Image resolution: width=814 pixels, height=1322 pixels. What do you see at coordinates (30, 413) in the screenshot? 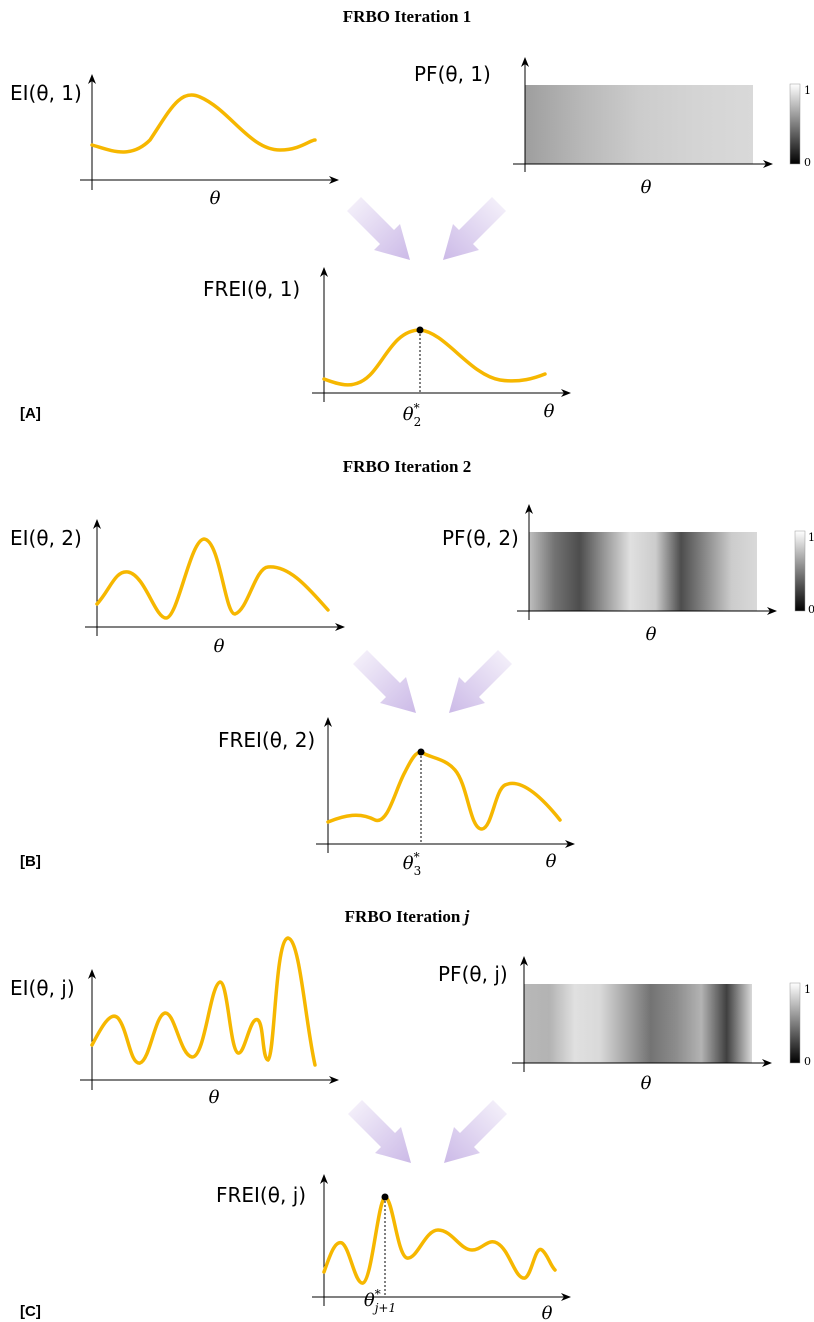
I see `panel-a-label: [A]` at bounding box center [30, 413].